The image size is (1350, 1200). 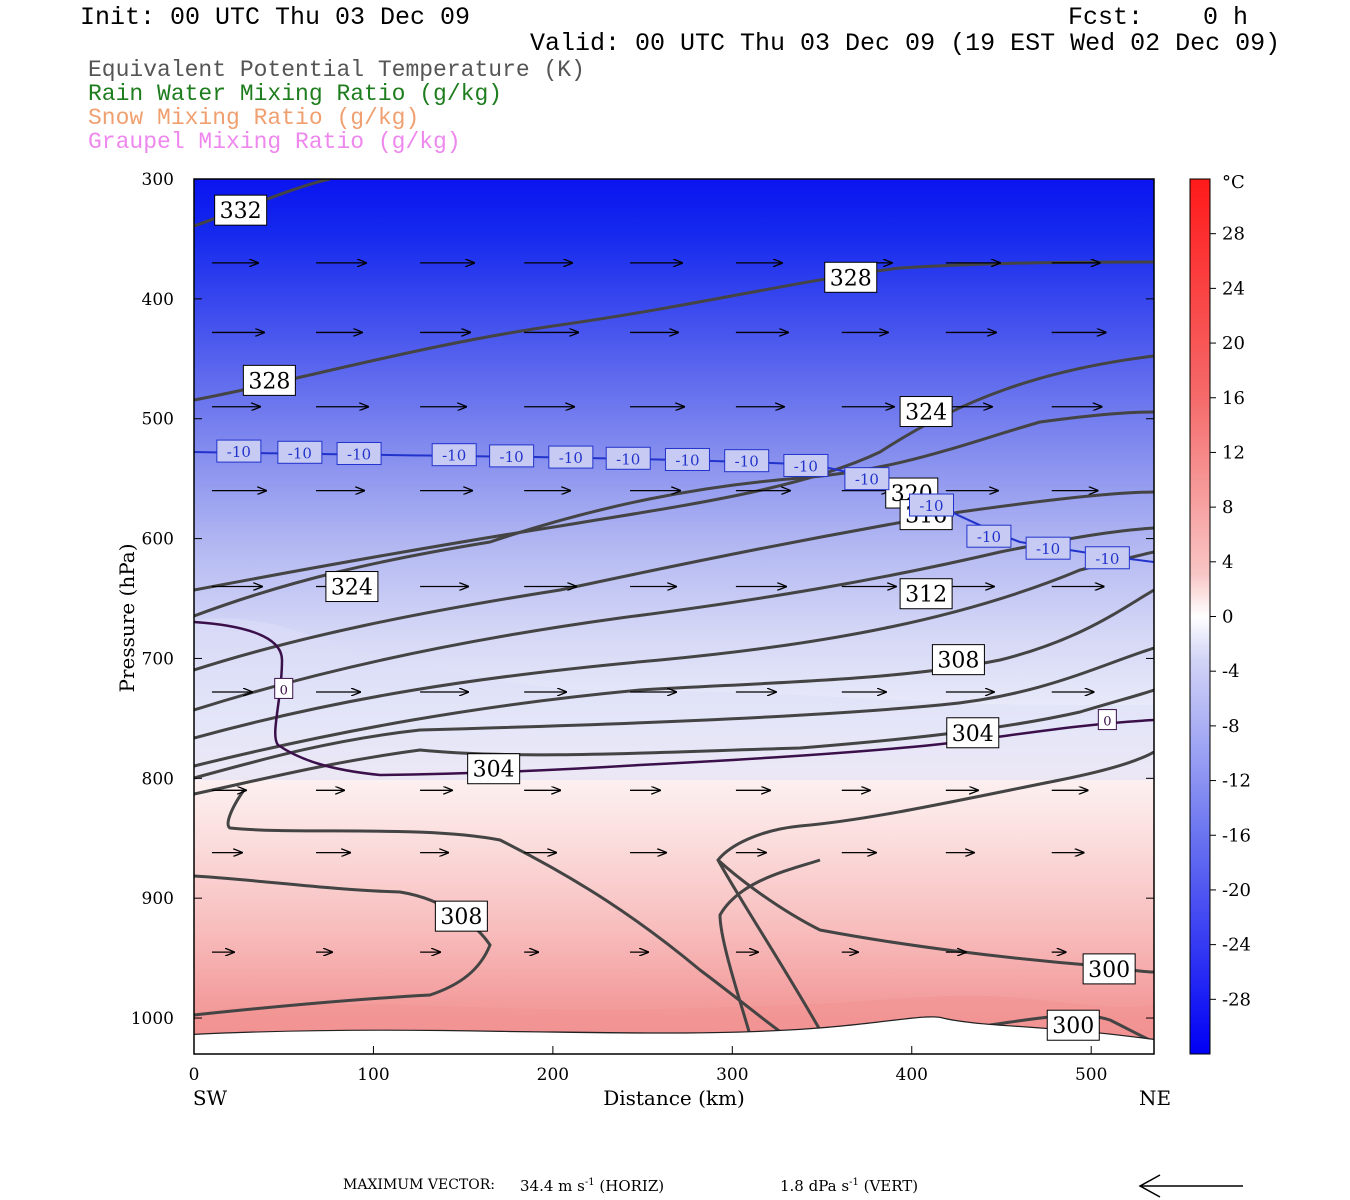 I want to click on x-tick-label: 200, so click(x=553, y=1075).